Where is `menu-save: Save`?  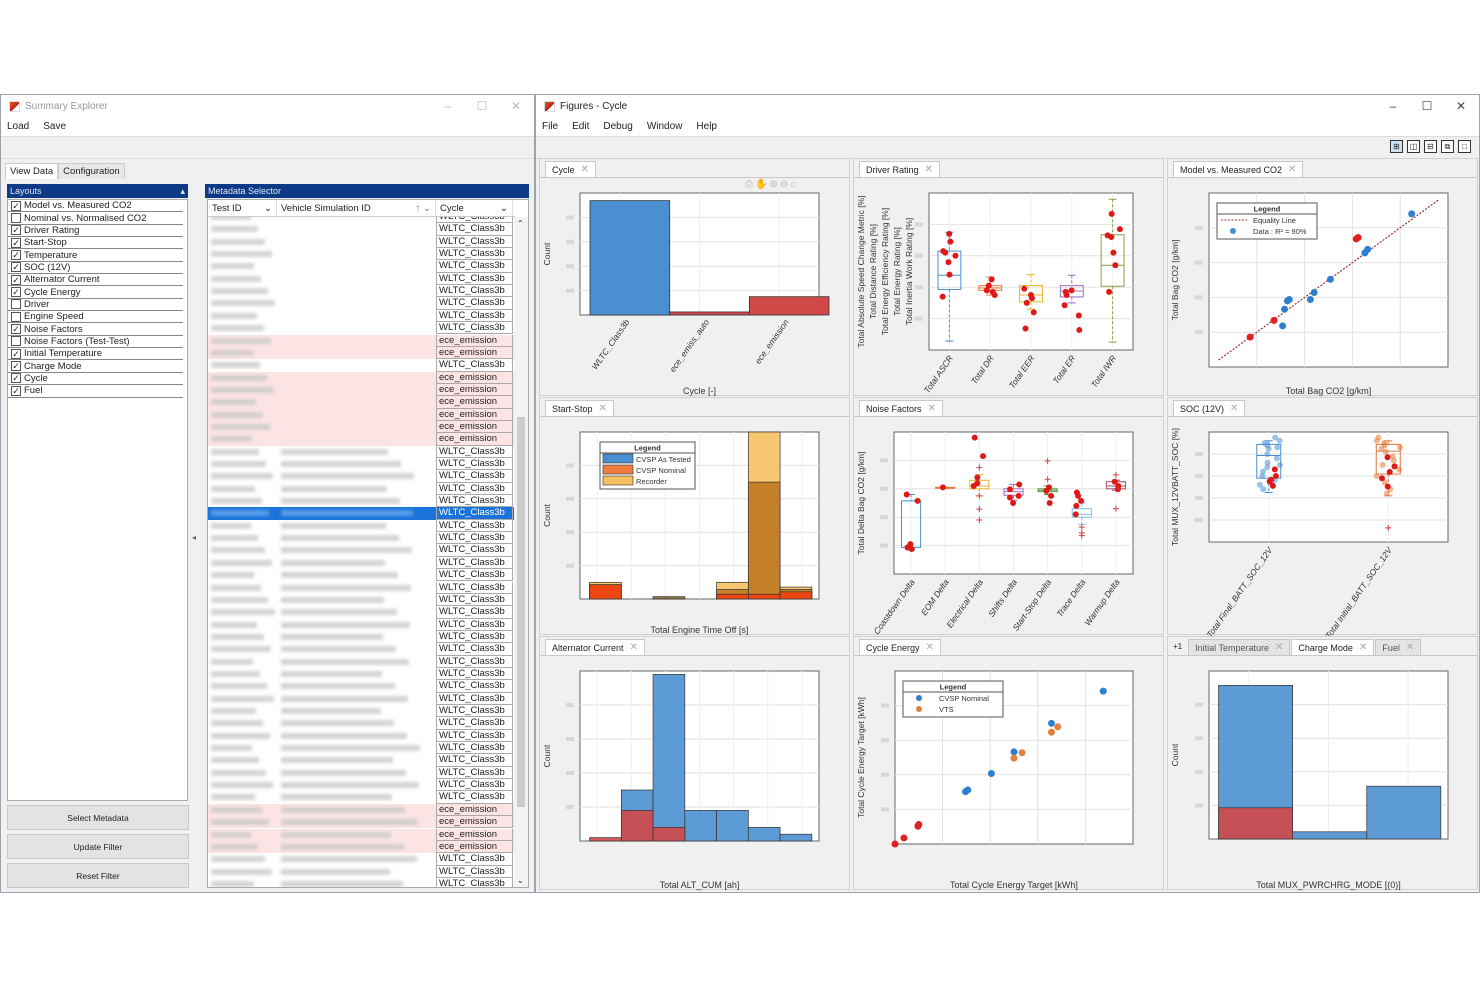 menu-save: Save is located at coordinates (55, 126).